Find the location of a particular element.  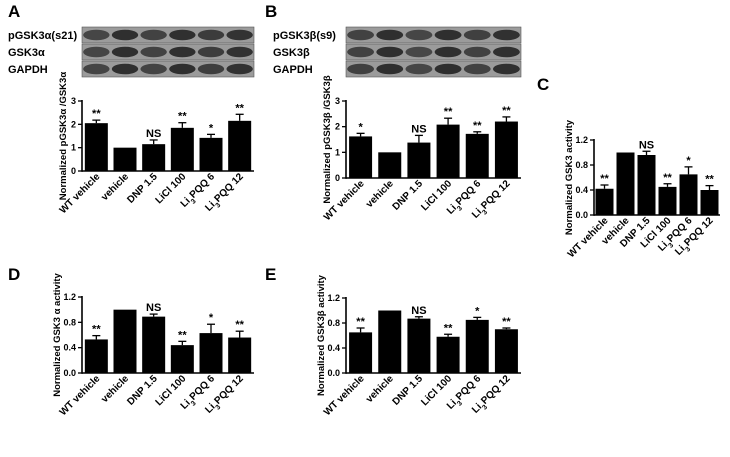

y-axis-label: Normalized pGSK3α /GSK3α is located at coordinates (63, 136).